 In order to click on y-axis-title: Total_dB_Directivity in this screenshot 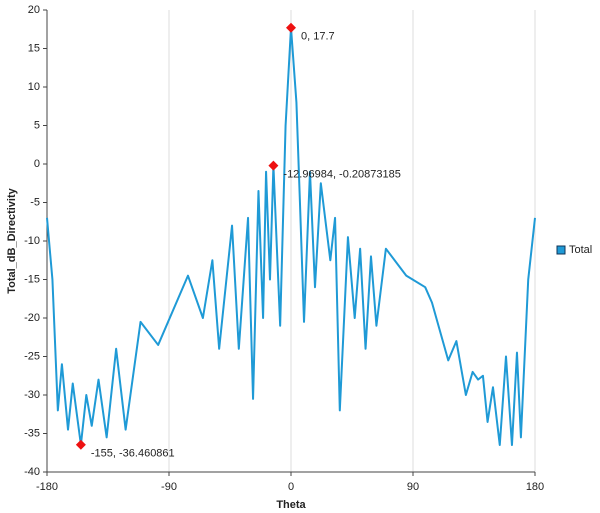, I will do `click(12, 240)`.